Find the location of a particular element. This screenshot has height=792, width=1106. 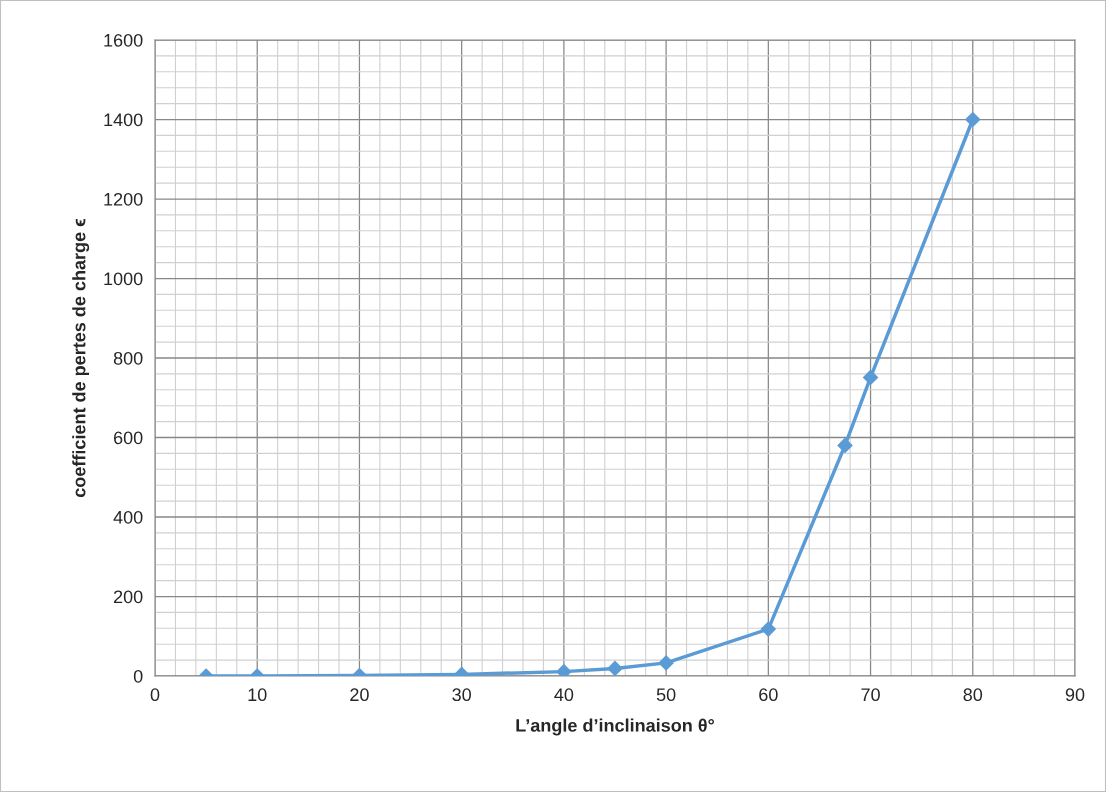

y-tick-label: 200 is located at coordinates (128, 597).